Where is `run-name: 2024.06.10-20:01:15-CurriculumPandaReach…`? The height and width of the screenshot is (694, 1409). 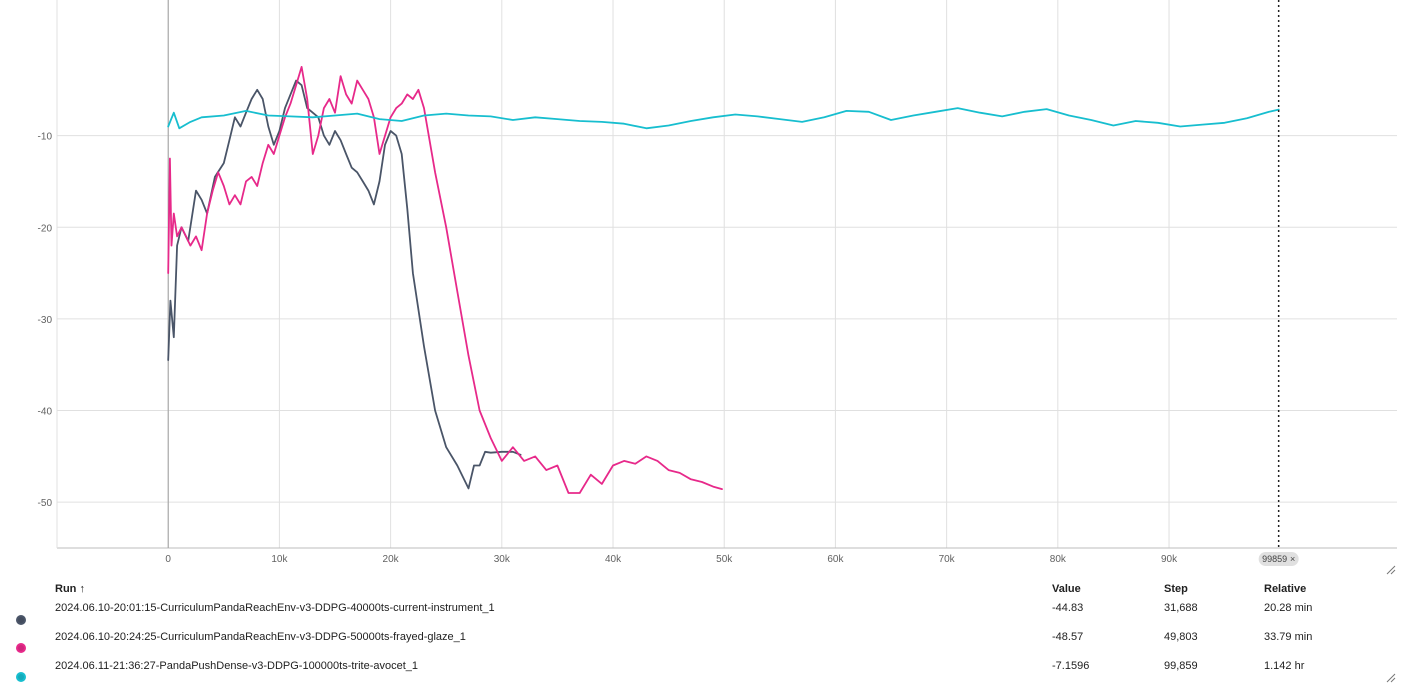 run-name: 2024.06.10-20:01:15-CurriculumPandaReach… is located at coordinates (275, 608).